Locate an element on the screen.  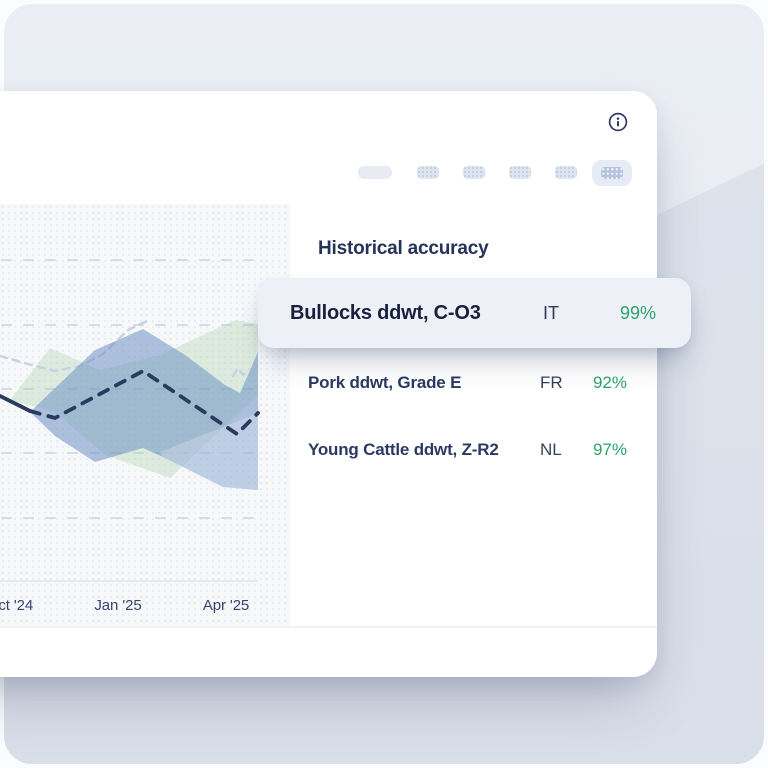
row-country: NL is located at coordinates (551, 449).